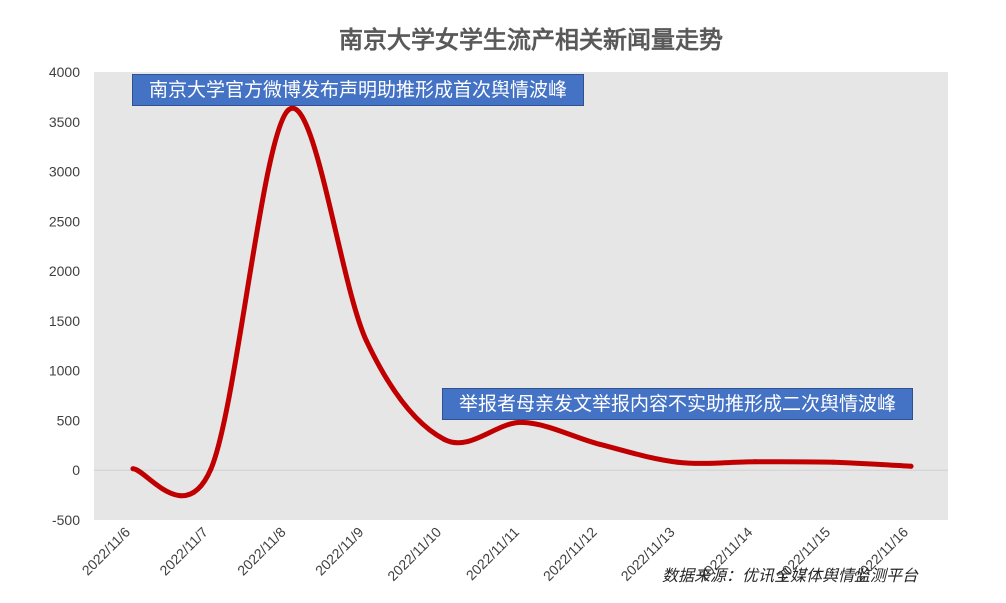 Image resolution: width=1006 pixels, height=603 pixels. What do you see at coordinates (789, 575) in the screenshot?
I see `data-source-note: 数据来源：优讯全媒体舆情监测平台` at bounding box center [789, 575].